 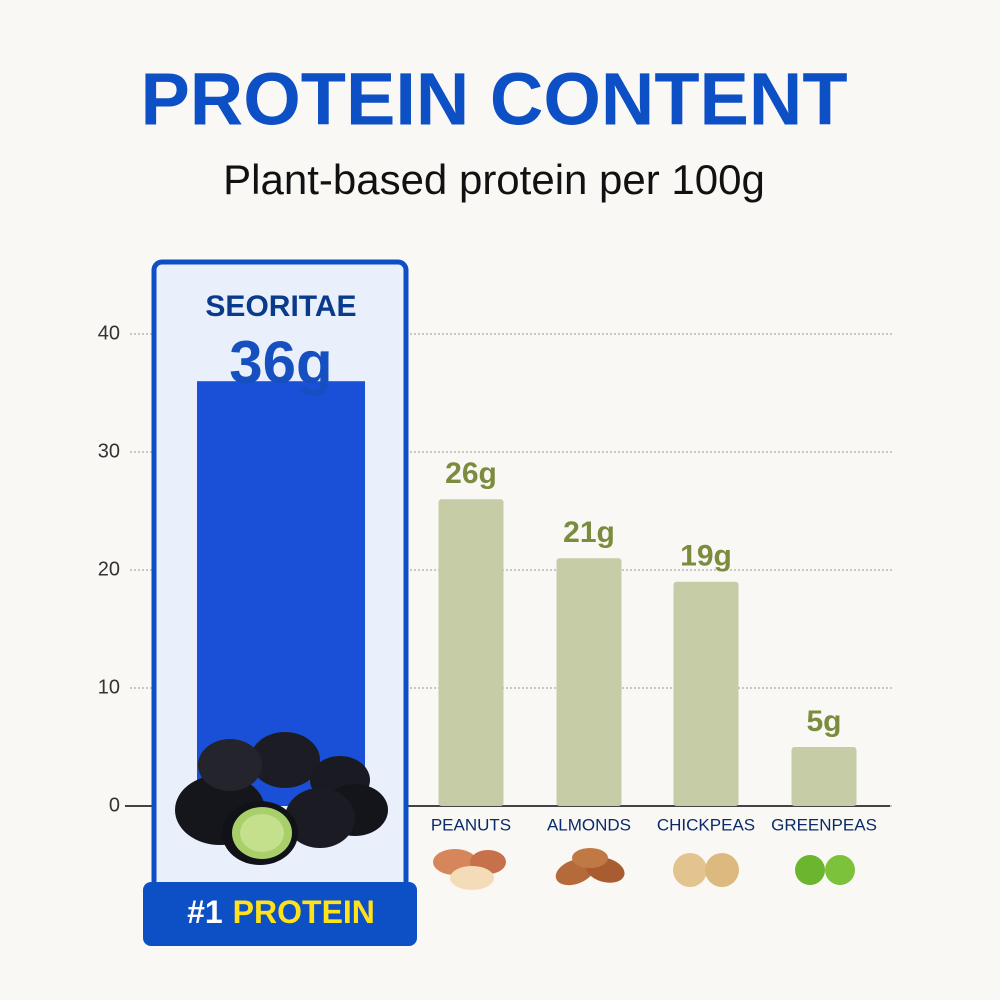 I want to click on chickpeas-image, so click(x=706, y=870).